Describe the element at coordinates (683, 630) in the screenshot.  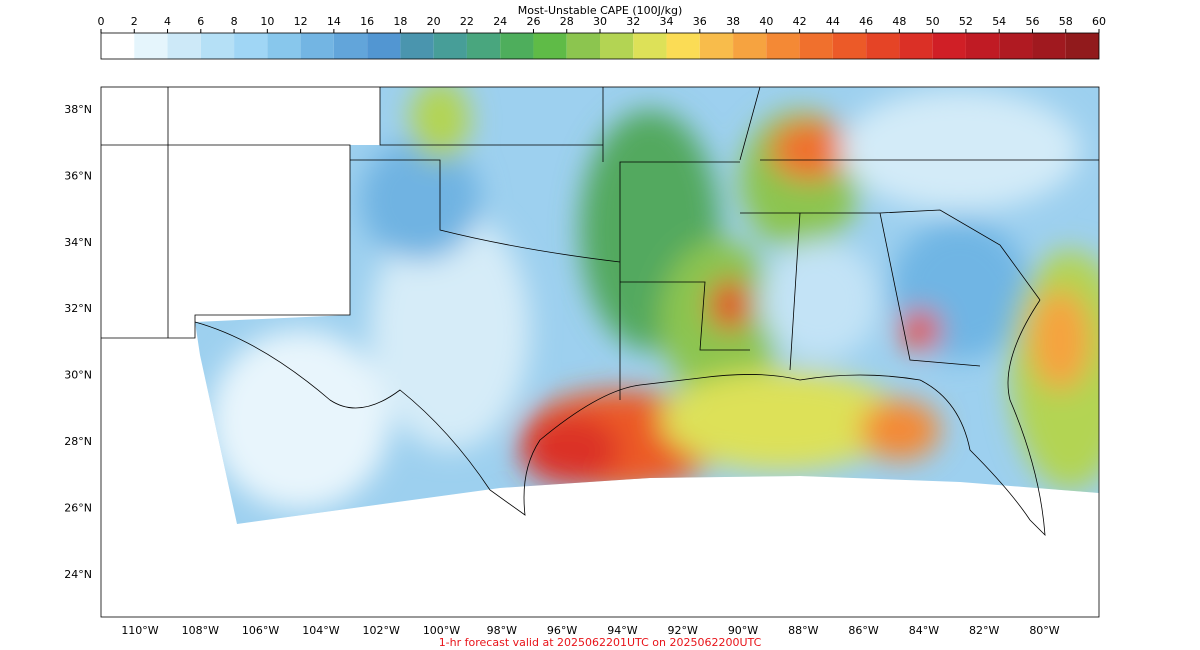
I see `lon-label: 92°W` at that location.